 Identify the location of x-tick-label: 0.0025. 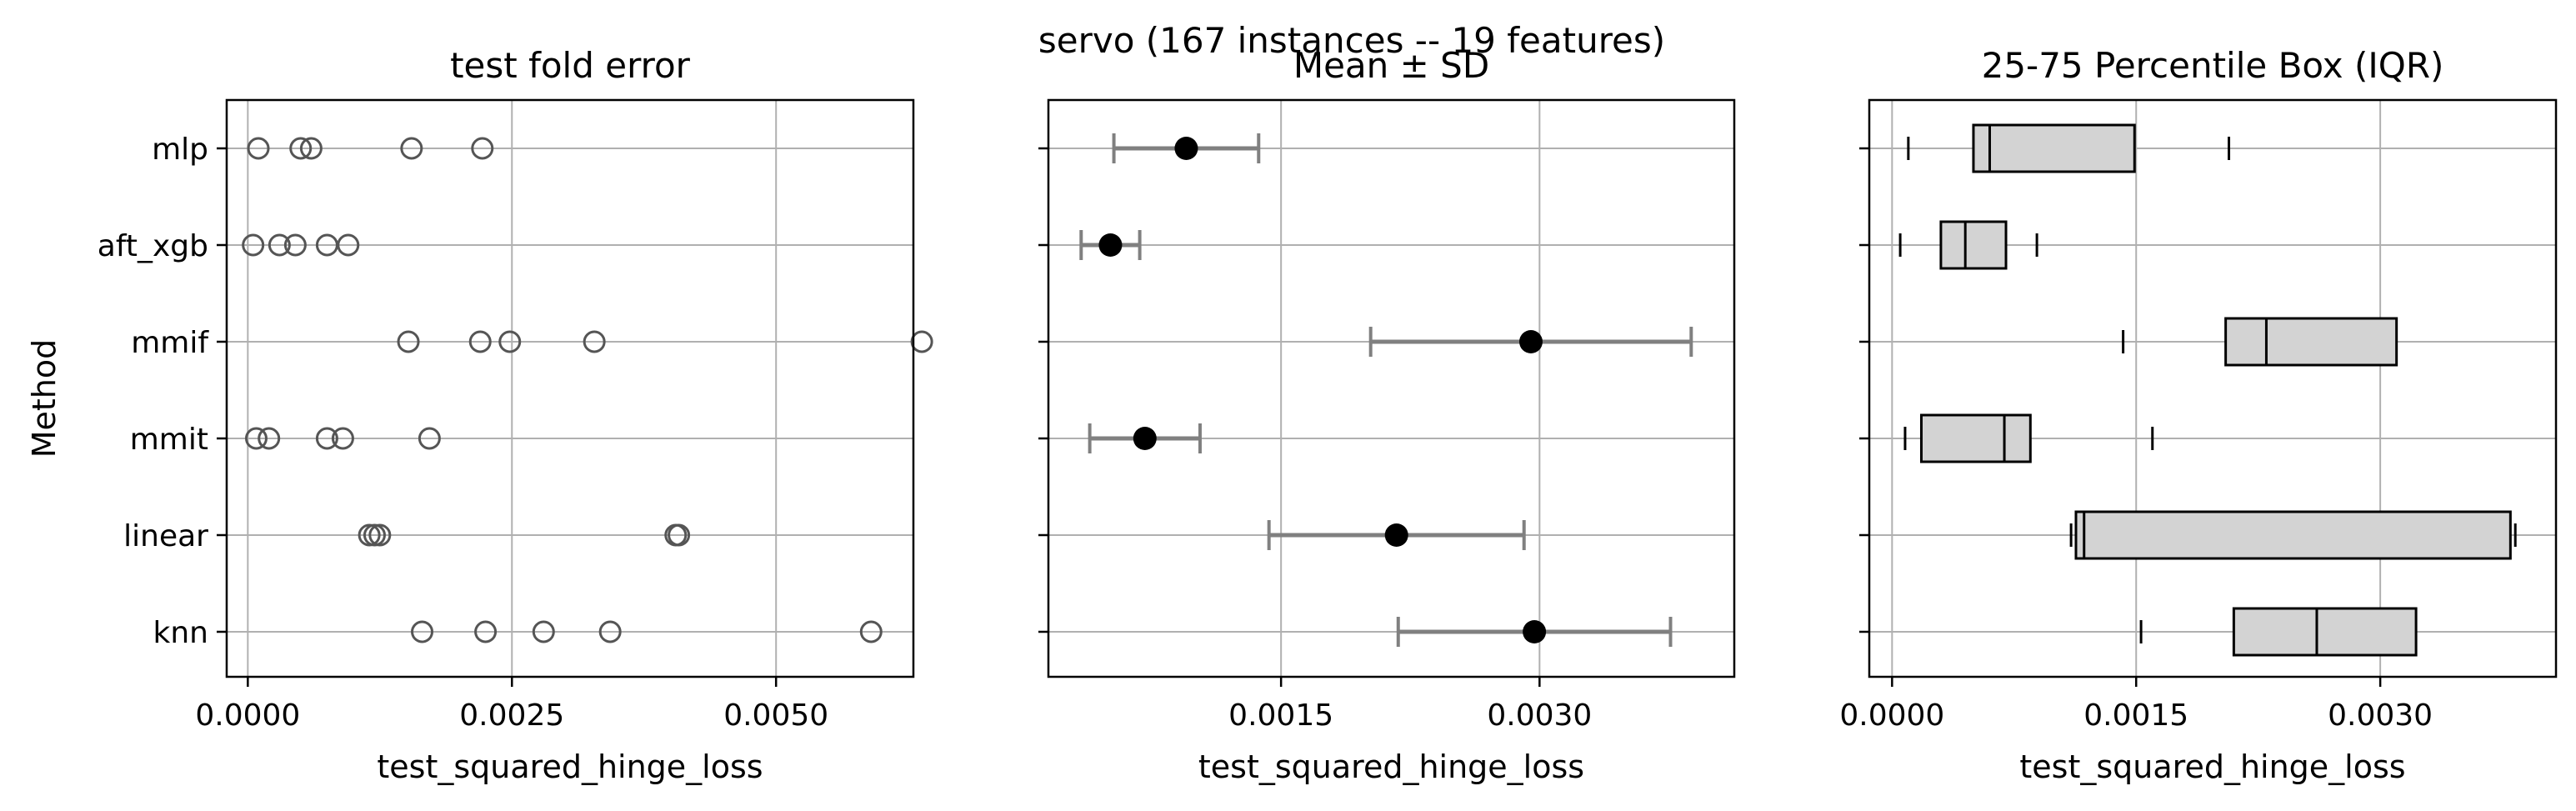
(512, 715).